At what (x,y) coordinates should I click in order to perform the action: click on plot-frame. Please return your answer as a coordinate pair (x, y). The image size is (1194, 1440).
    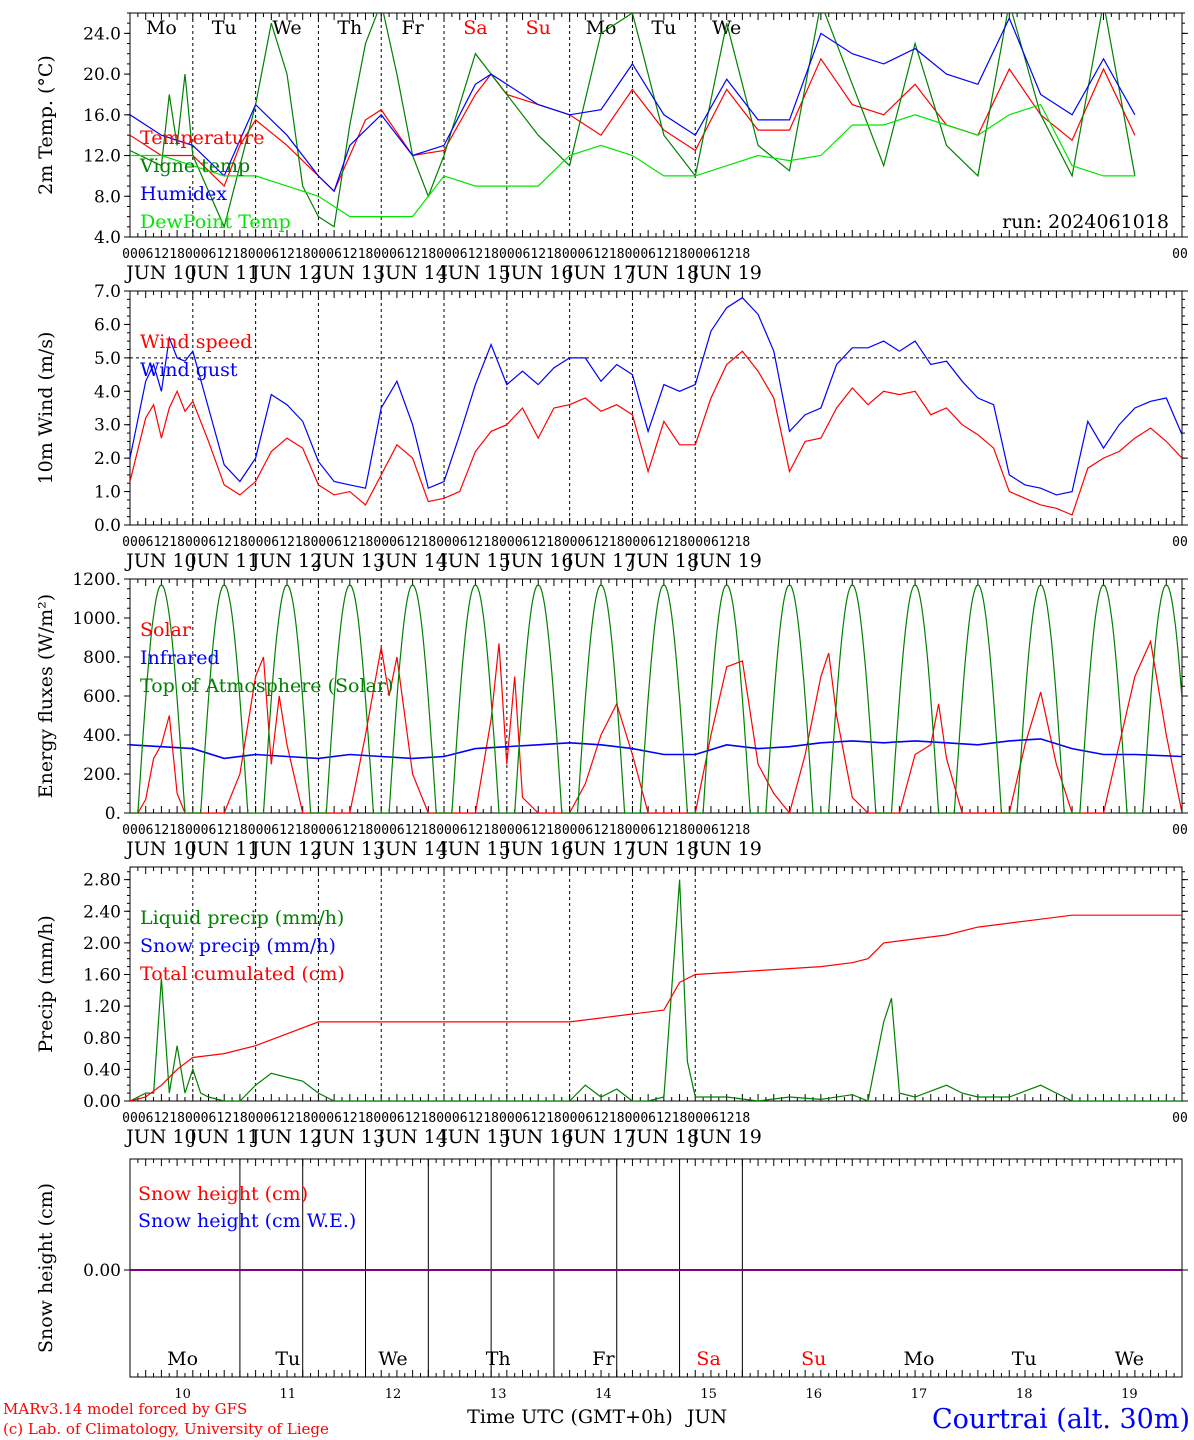
    Looking at the image, I should click on (656, 125).